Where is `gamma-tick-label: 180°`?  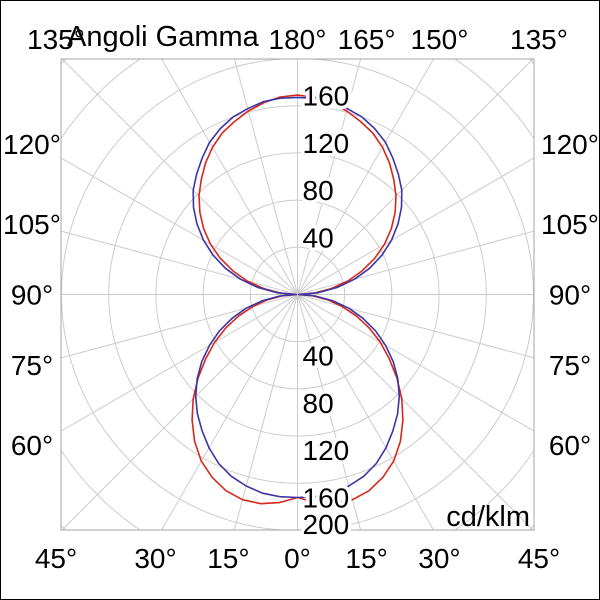 gamma-tick-label: 180° is located at coordinates (298, 39).